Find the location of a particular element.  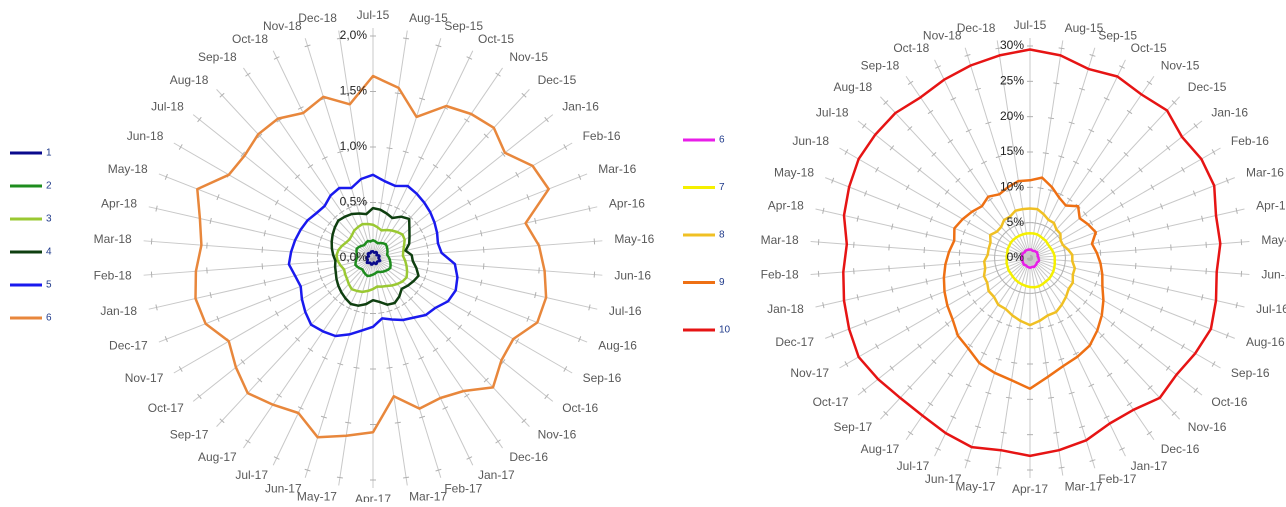

legend-label: 1 is located at coordinates (49, 153).